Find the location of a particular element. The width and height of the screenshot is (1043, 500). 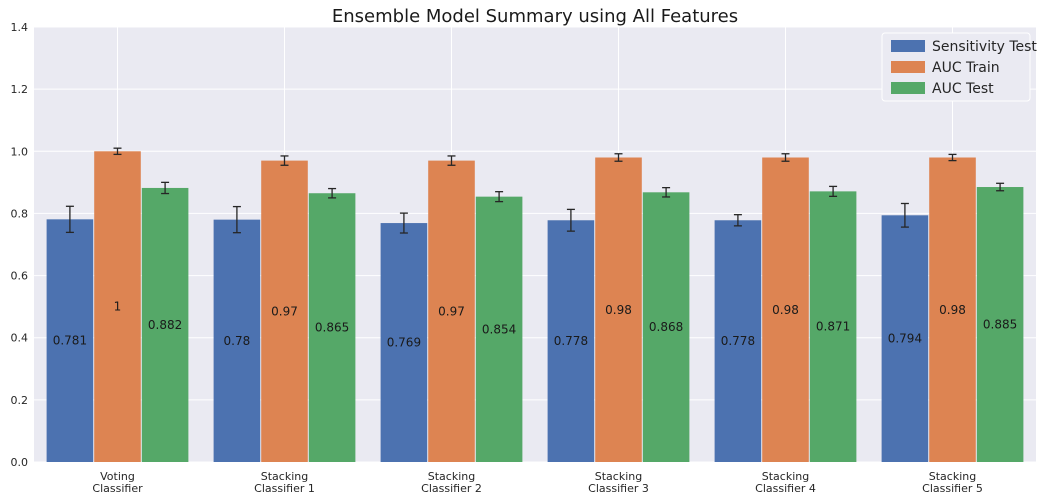

data-label: 0.868 is located at coordinates (666, 327).